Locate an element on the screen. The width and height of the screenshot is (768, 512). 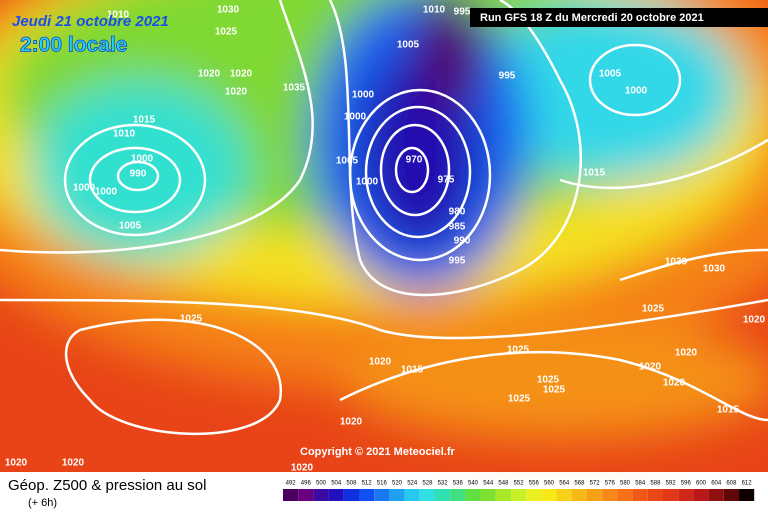
scale-label: 576 is located at coordinates (610, 484).